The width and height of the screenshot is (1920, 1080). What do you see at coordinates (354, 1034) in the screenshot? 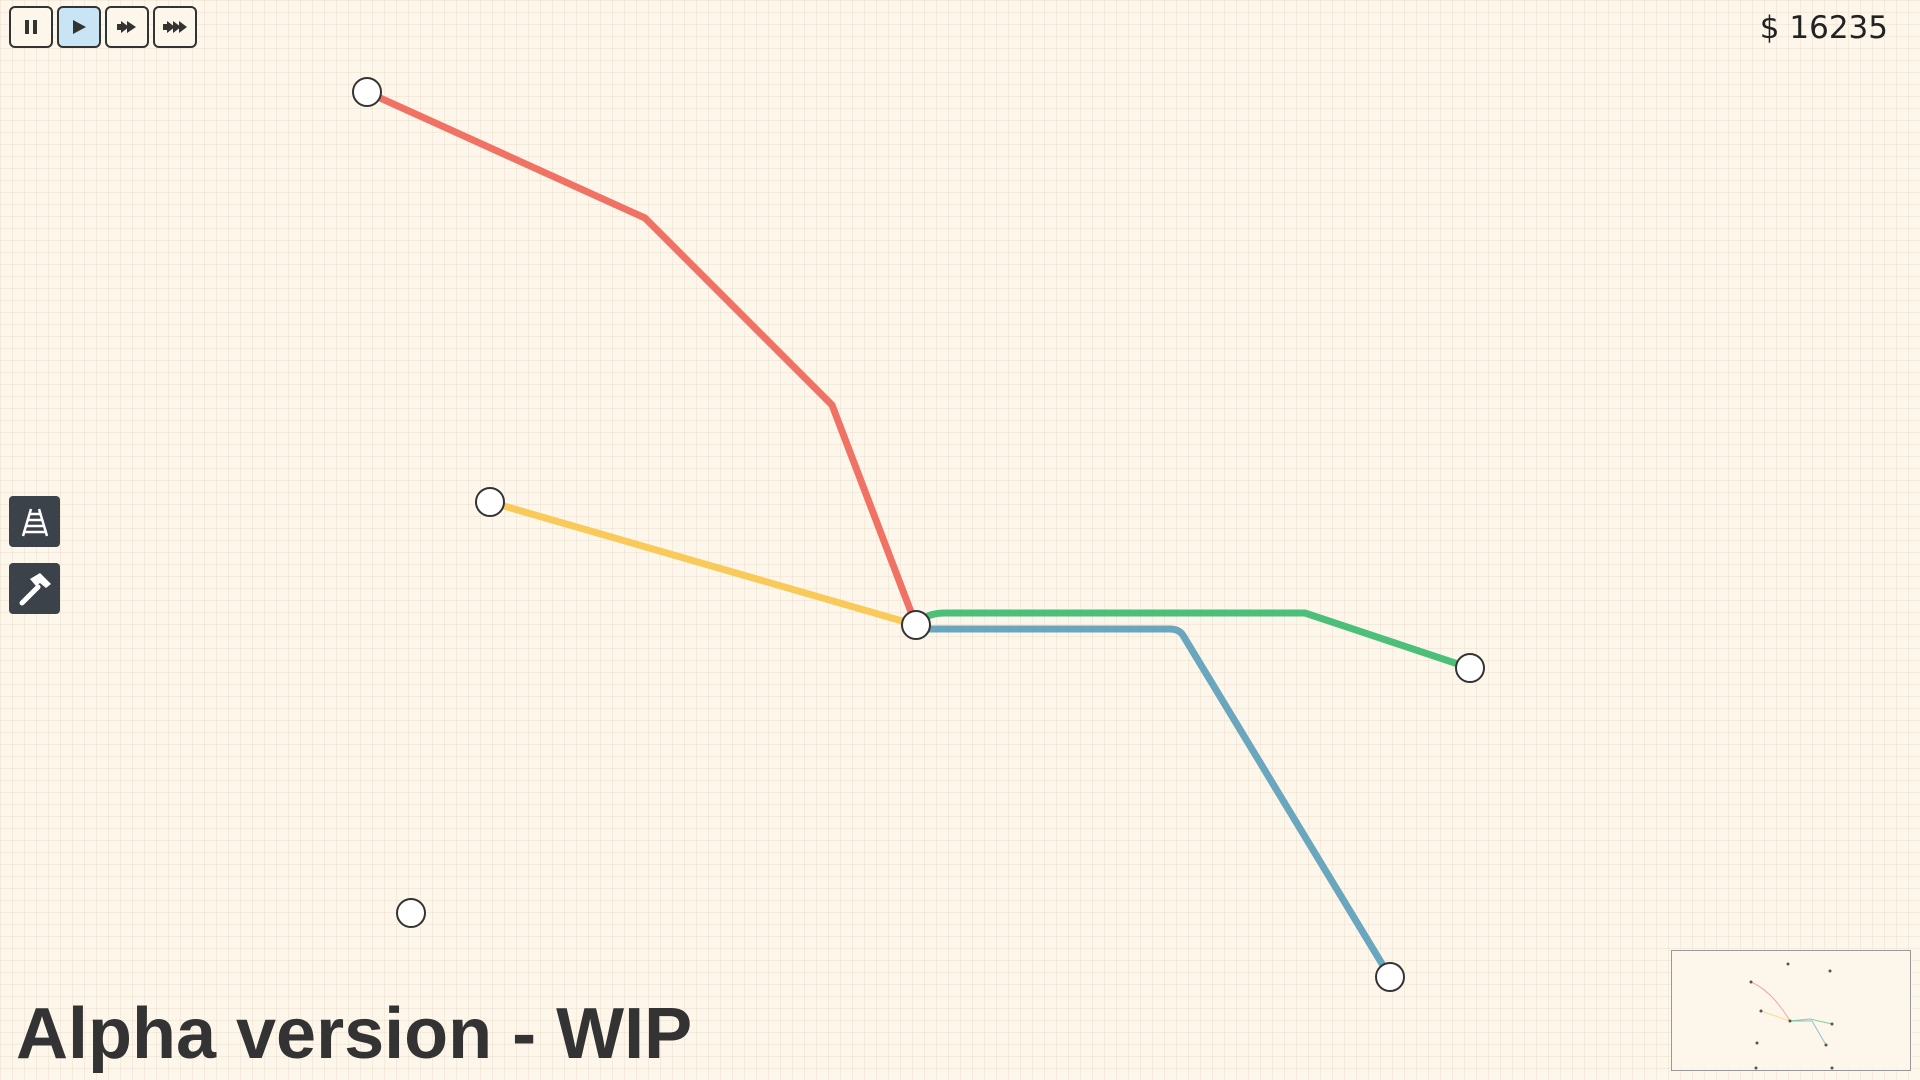
I see `version-label: Alpha version - WIP` at bounding box center [354, 1034].